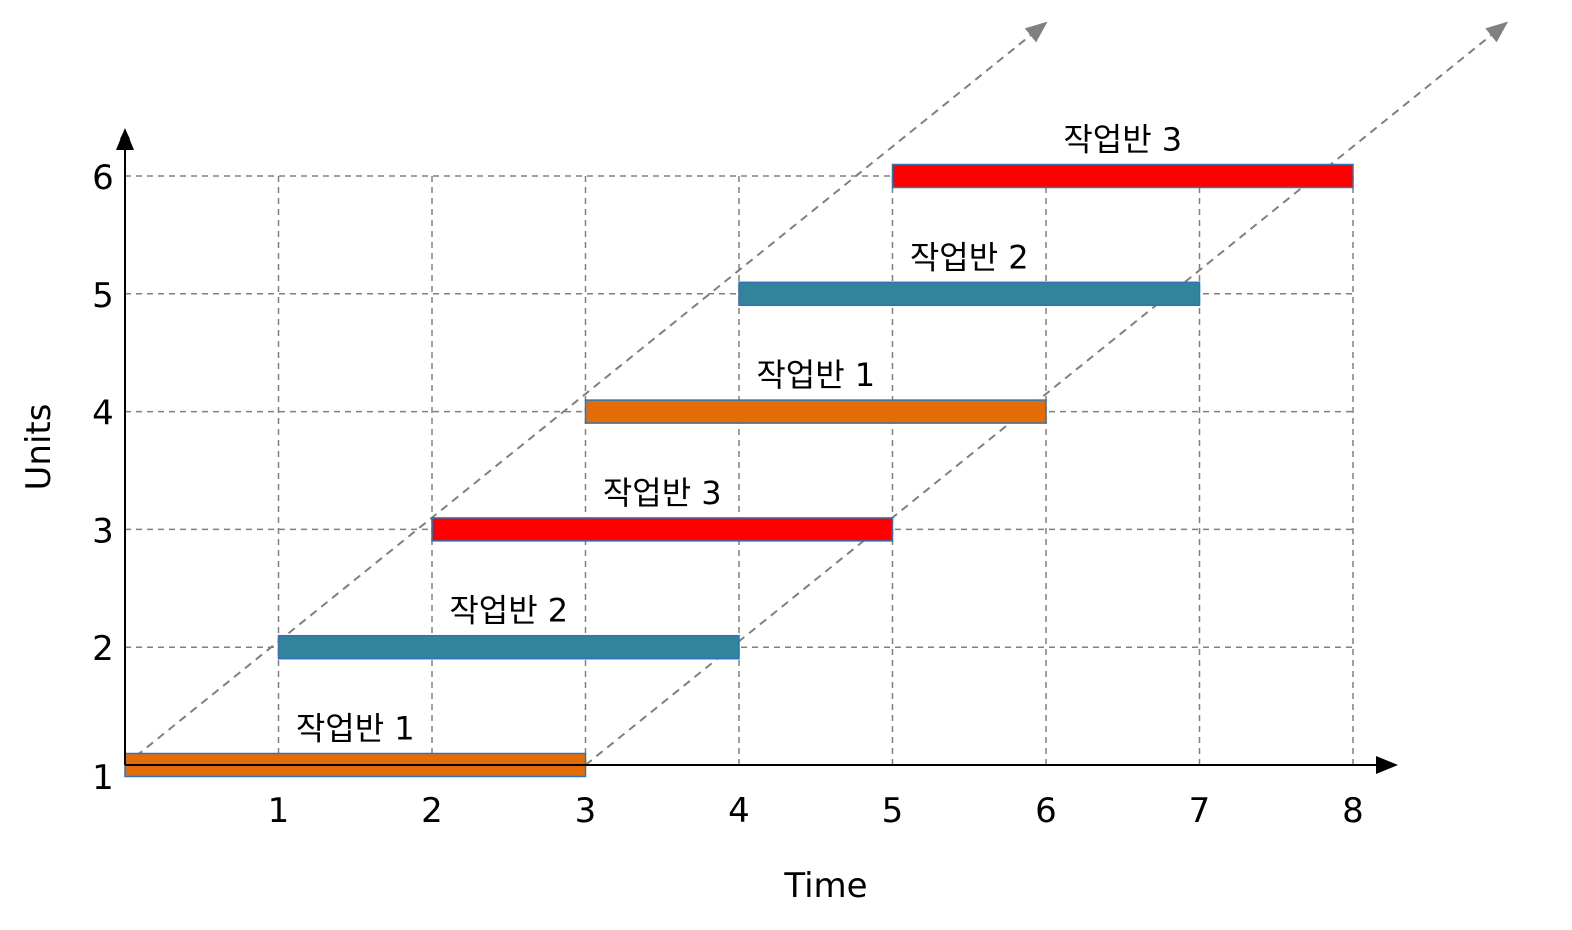 Image resolution: width=1572 pixels, height=930 pixels. Describe the element at coordinates (103, 778) in the screenshot. I see `y-tick-label-1: 1` at that location.